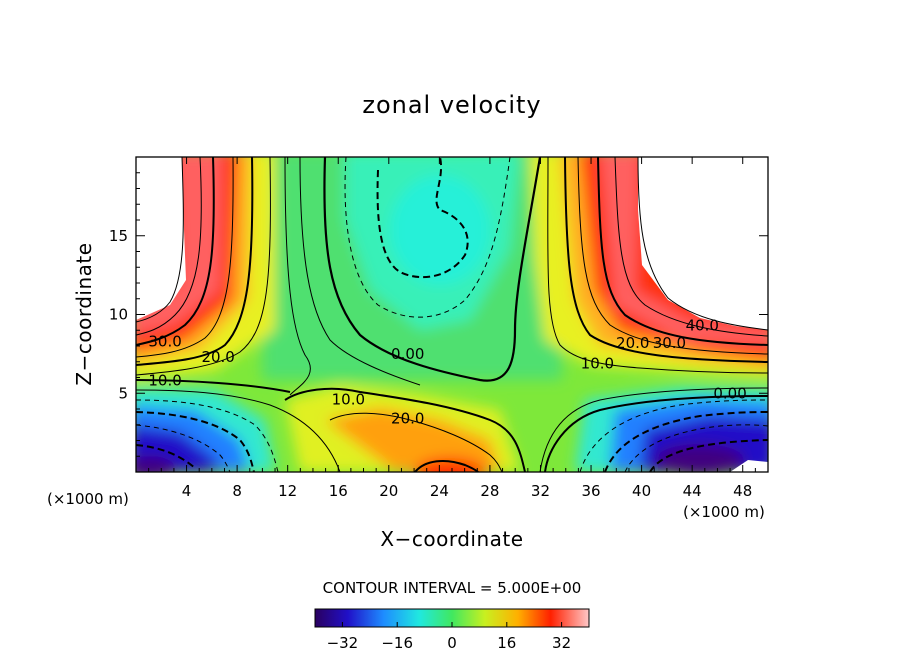  What do you see at coordinates (452, 588) in the screenshot?
I see `contour-interval: CONTOUR INTERVAL = 5.000E+00` at bounding box center [452, 588].